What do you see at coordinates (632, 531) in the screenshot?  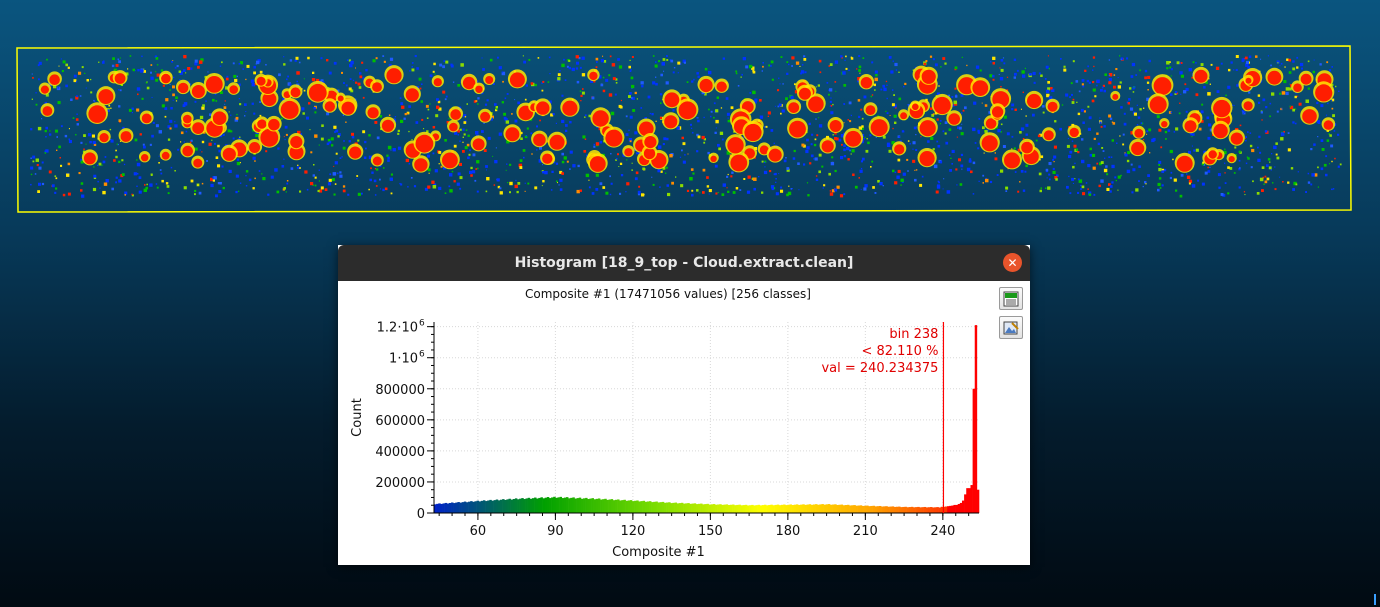 I see `x-tick-label: 120` at bounding box center [632, 531].